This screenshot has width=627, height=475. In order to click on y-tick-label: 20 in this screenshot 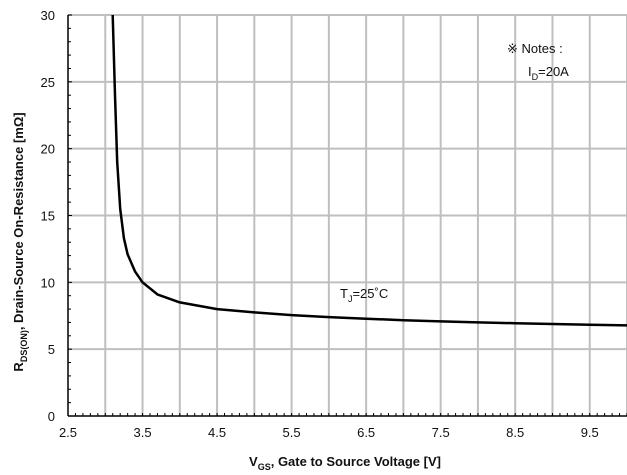, I will do `click(48, 149)`.